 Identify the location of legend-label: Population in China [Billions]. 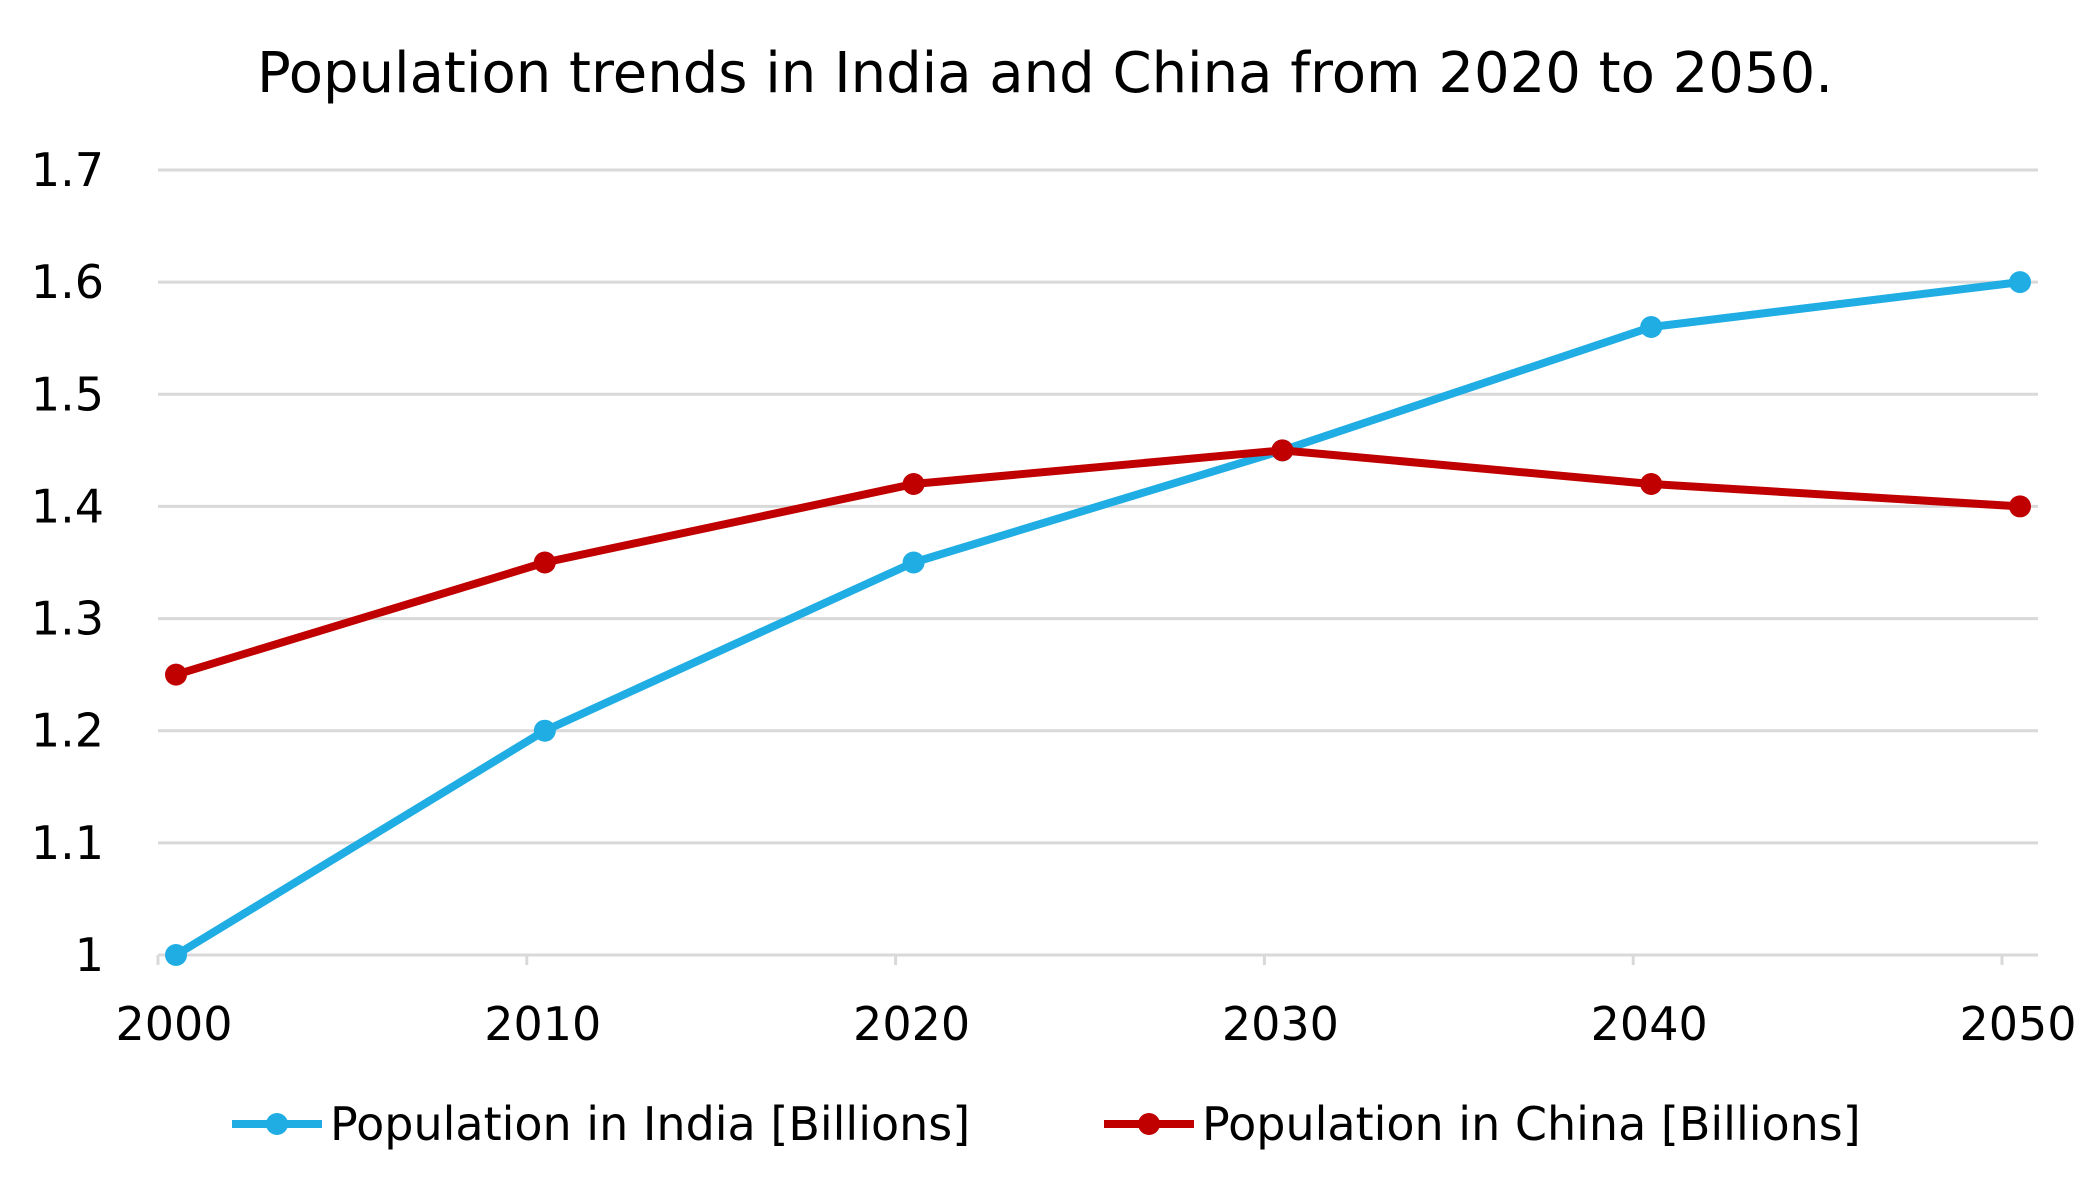
(1531, 1124).